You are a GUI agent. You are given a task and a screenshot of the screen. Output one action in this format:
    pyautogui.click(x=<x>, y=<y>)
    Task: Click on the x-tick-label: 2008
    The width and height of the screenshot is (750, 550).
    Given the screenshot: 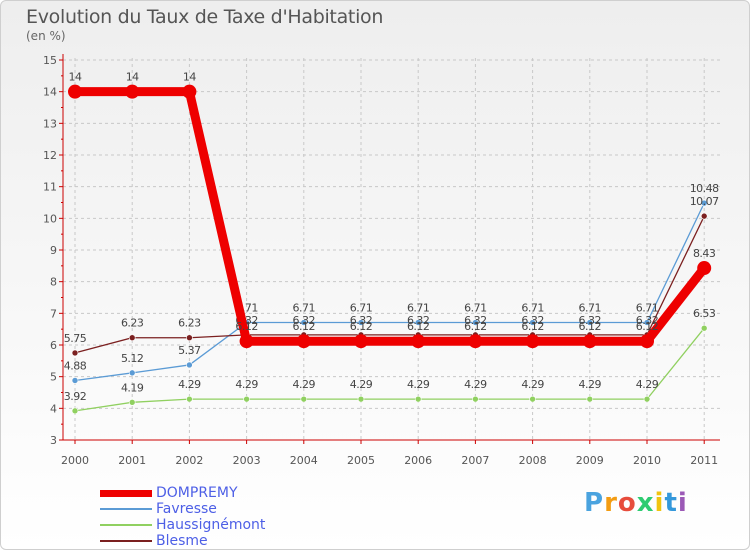 What is the action you would take?
    pyautogui.click(x=533, y=460)
    